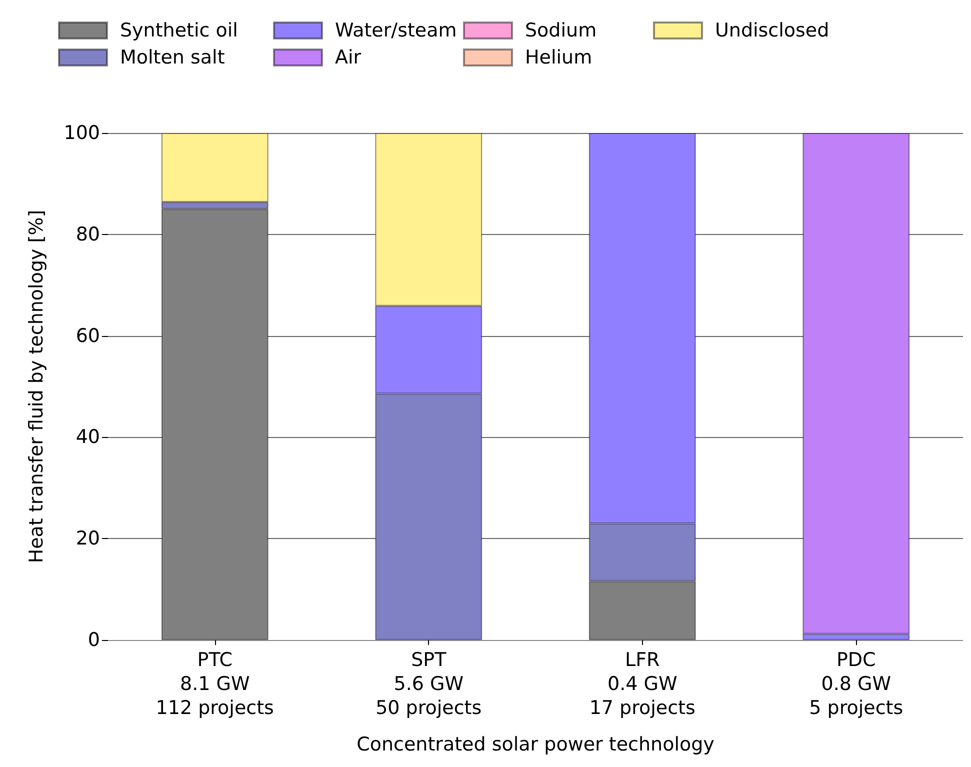 The height and width of the screenshot is (767, 971). I want to click on legend-label: Undisclosed, so click(772, 31).